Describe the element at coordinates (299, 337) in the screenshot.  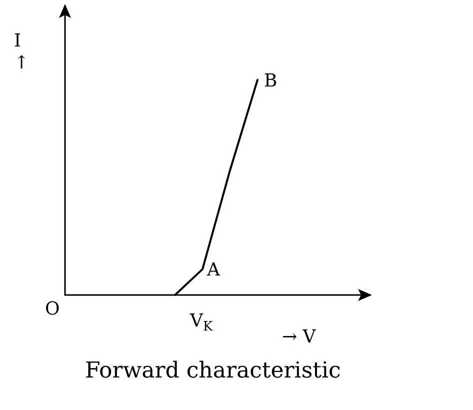
I see `x-axis-title: → V` at that location.